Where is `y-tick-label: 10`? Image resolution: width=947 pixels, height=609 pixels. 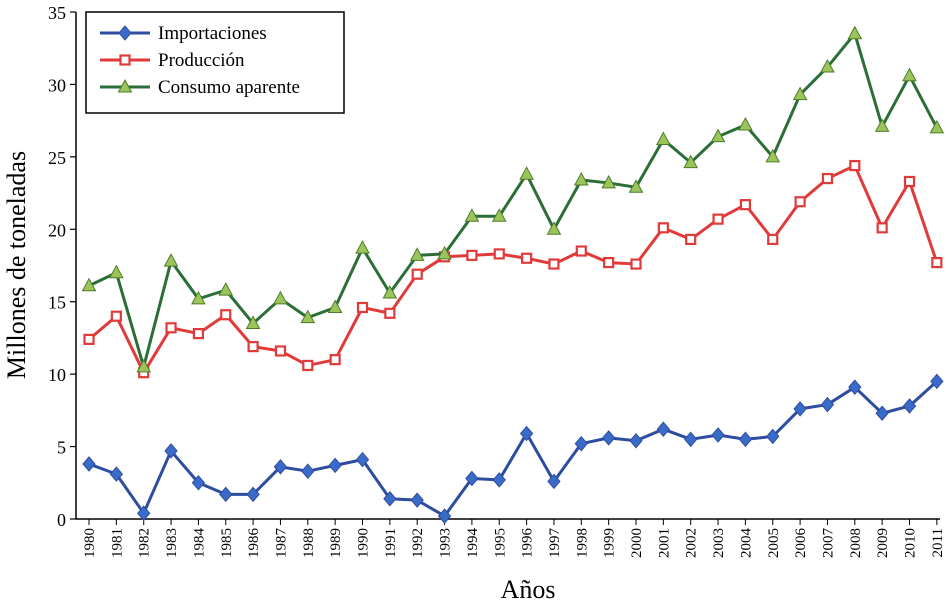
y-tick-label: 10 is located at coordinates (57, 375).